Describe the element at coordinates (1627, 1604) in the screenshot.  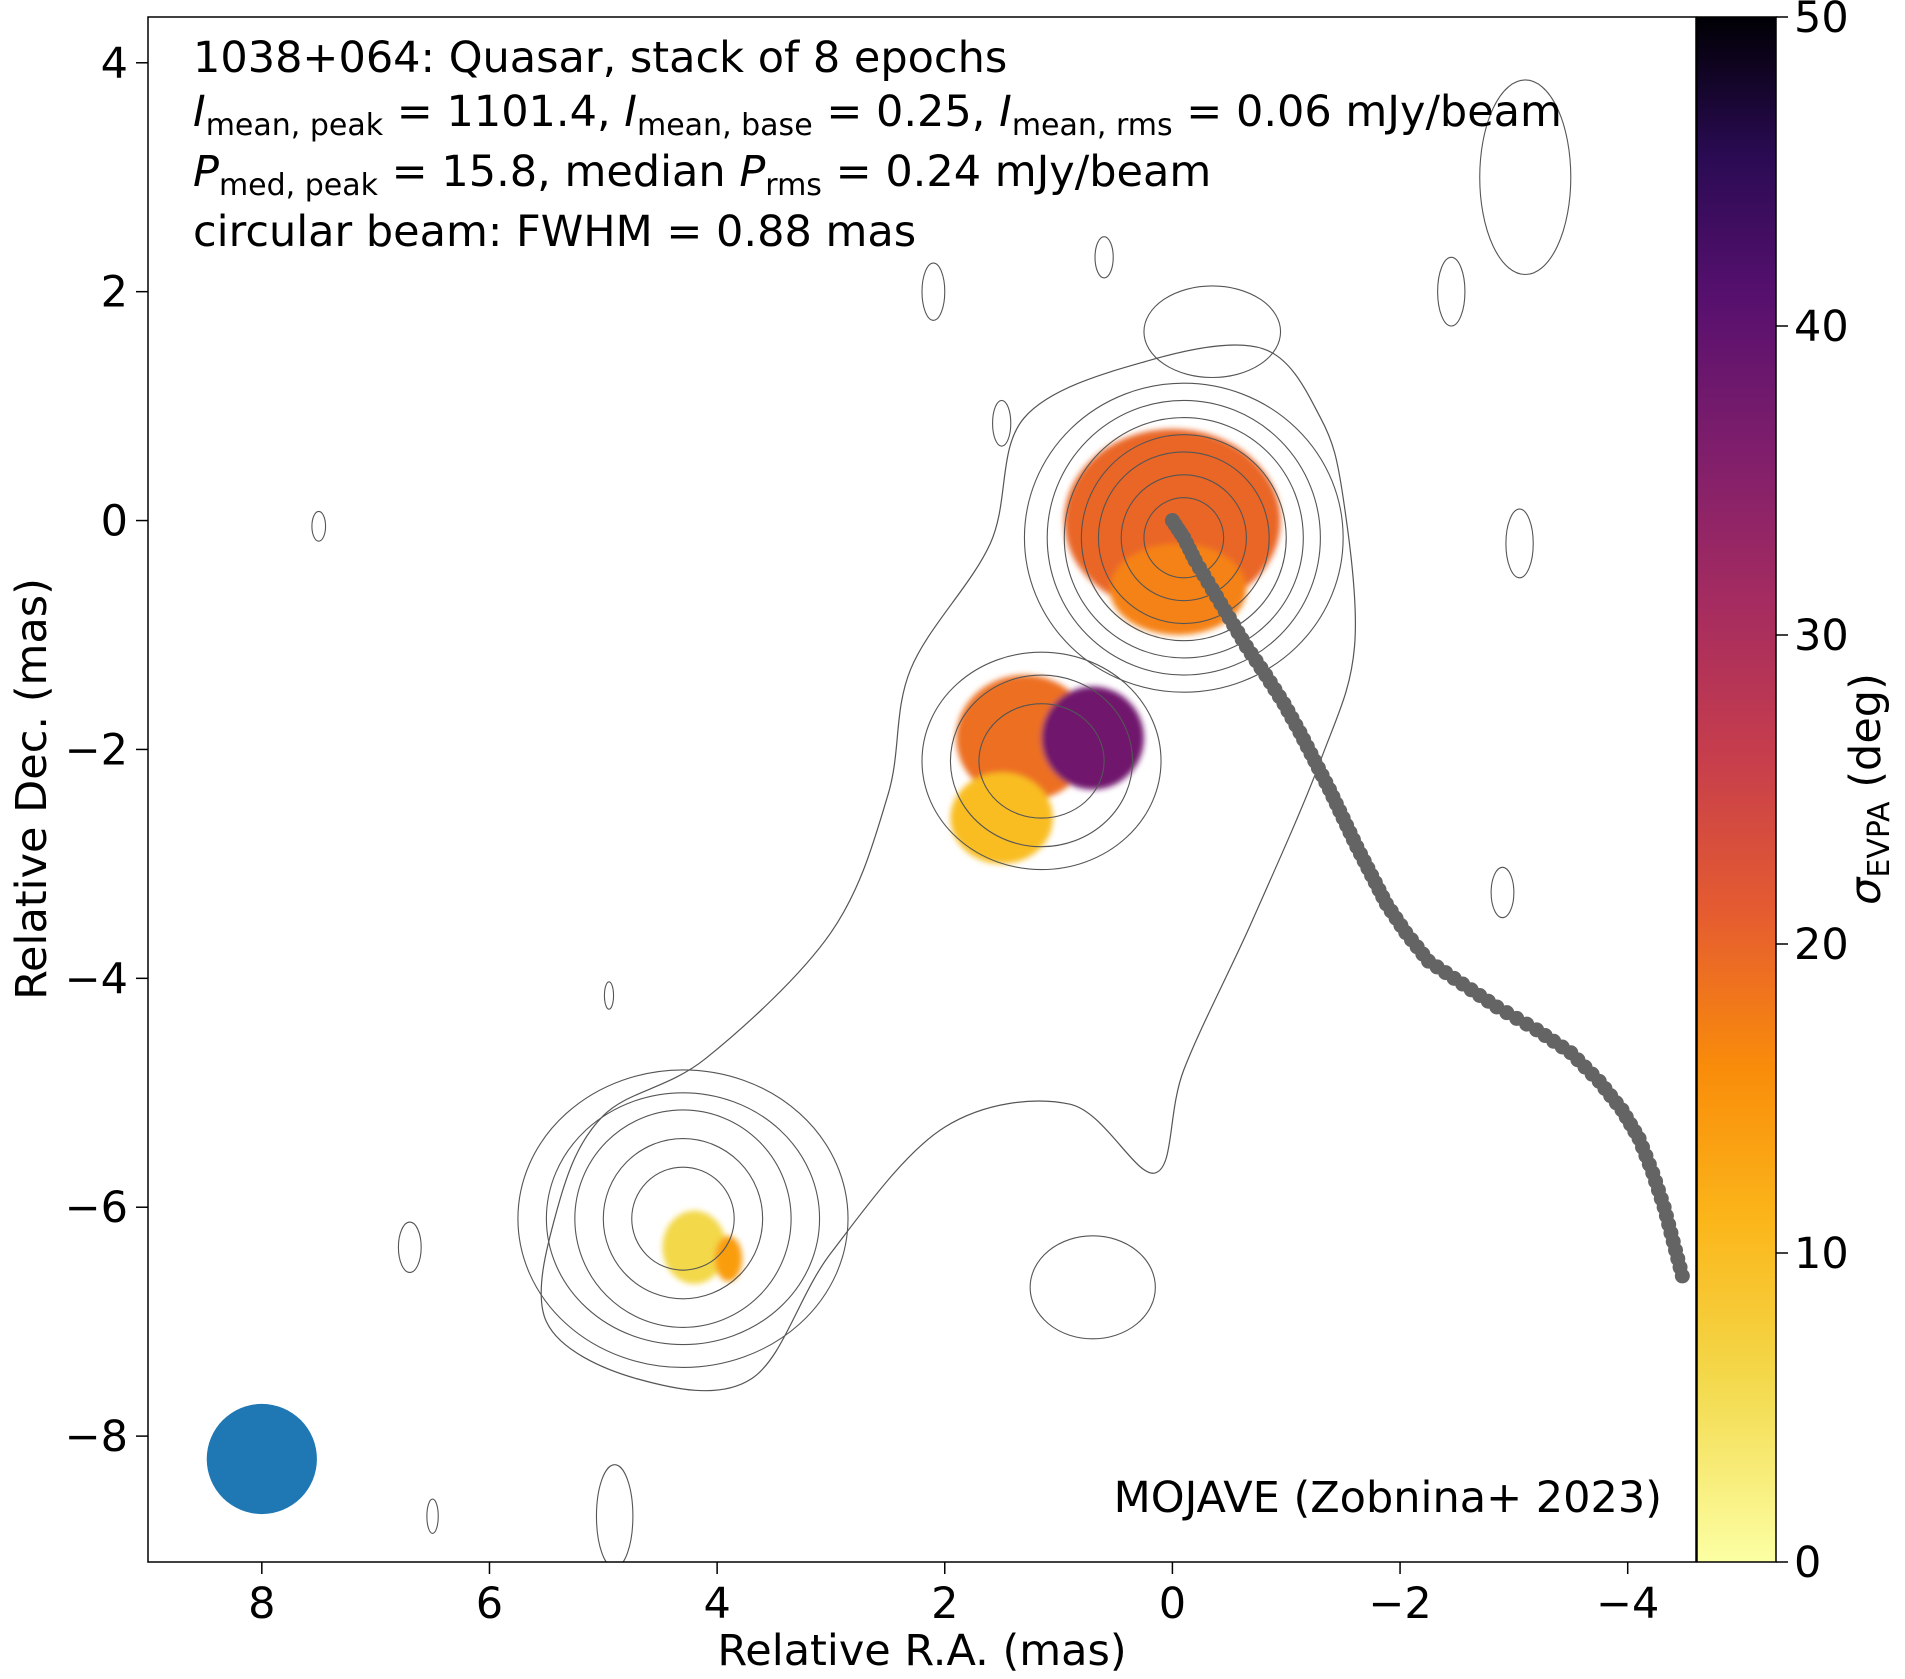
I see `x-tick-label: −4` at that location.